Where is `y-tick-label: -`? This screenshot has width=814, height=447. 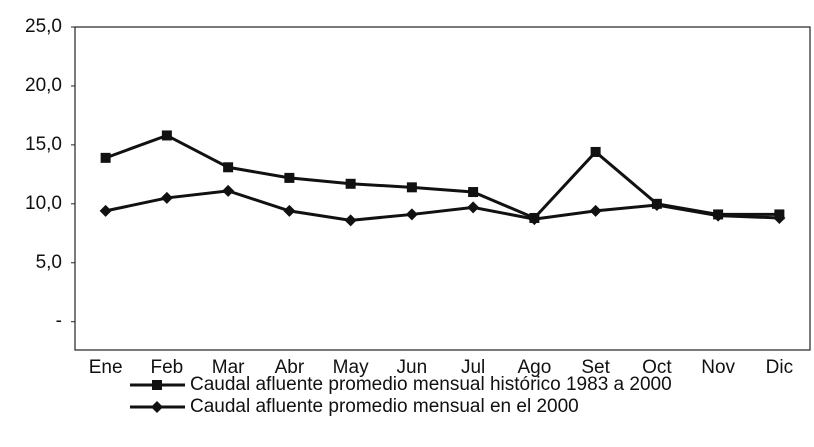 y-tick-label: - is located at coordinates (59, 321).